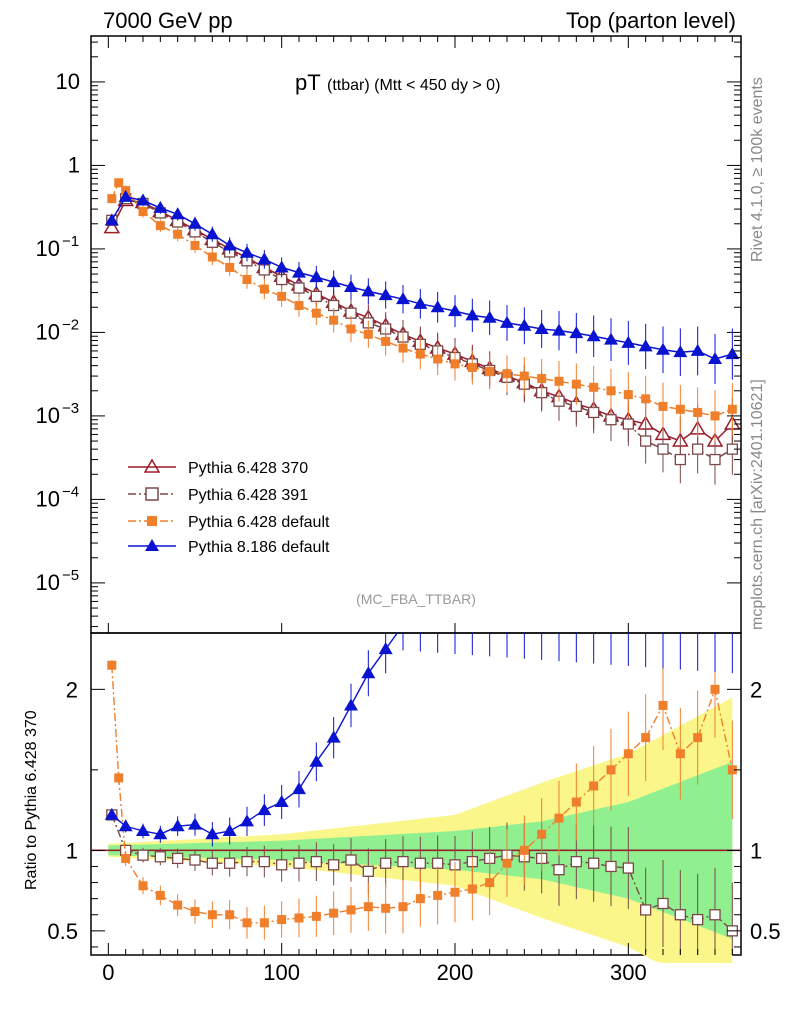 Image resolution: width=786 pixels, height=1024 pixels. I want to click on legend-entry-pythia6-370: Pythia 6.428 370, so click(218, 467).